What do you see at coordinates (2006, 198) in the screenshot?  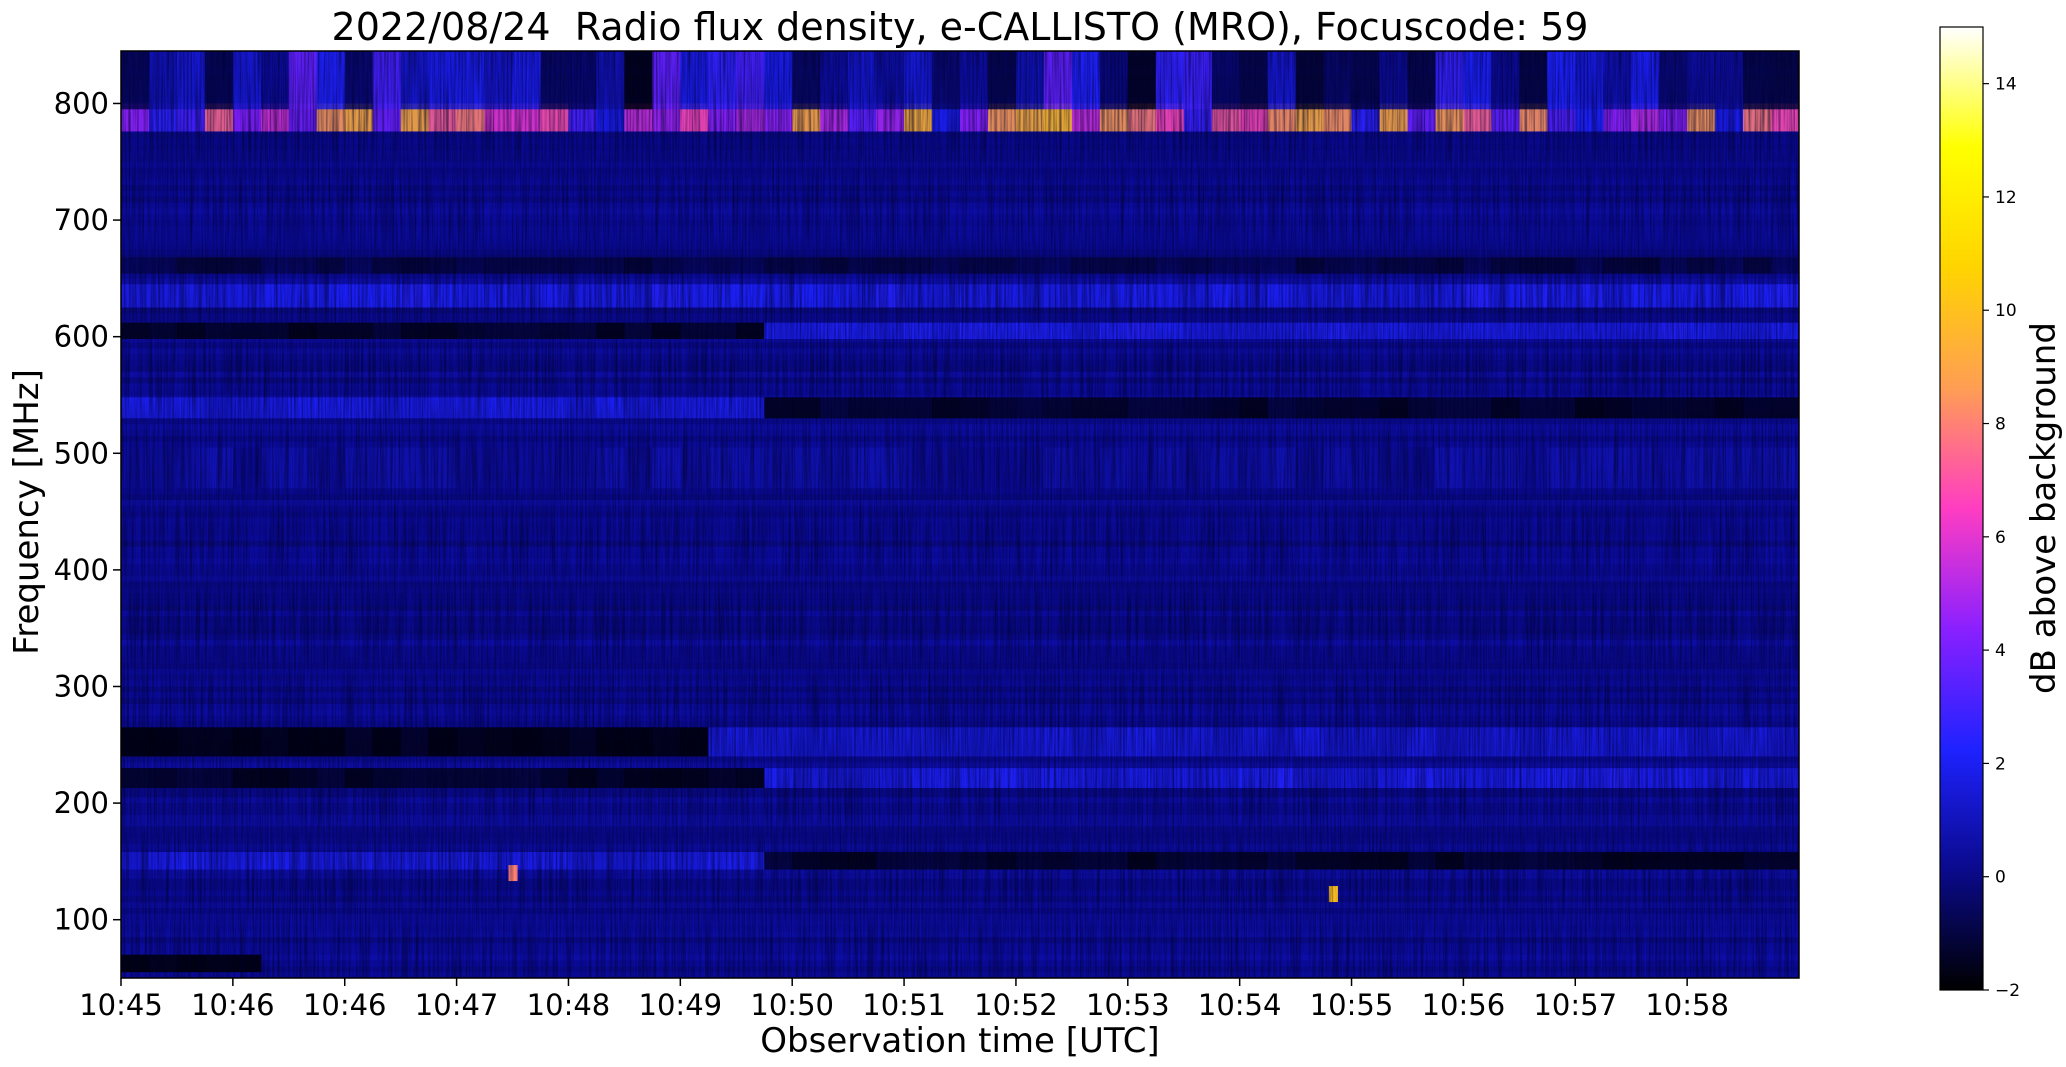 I see `colorbar-tick-label: 12` at bounding box center [2006, 198].